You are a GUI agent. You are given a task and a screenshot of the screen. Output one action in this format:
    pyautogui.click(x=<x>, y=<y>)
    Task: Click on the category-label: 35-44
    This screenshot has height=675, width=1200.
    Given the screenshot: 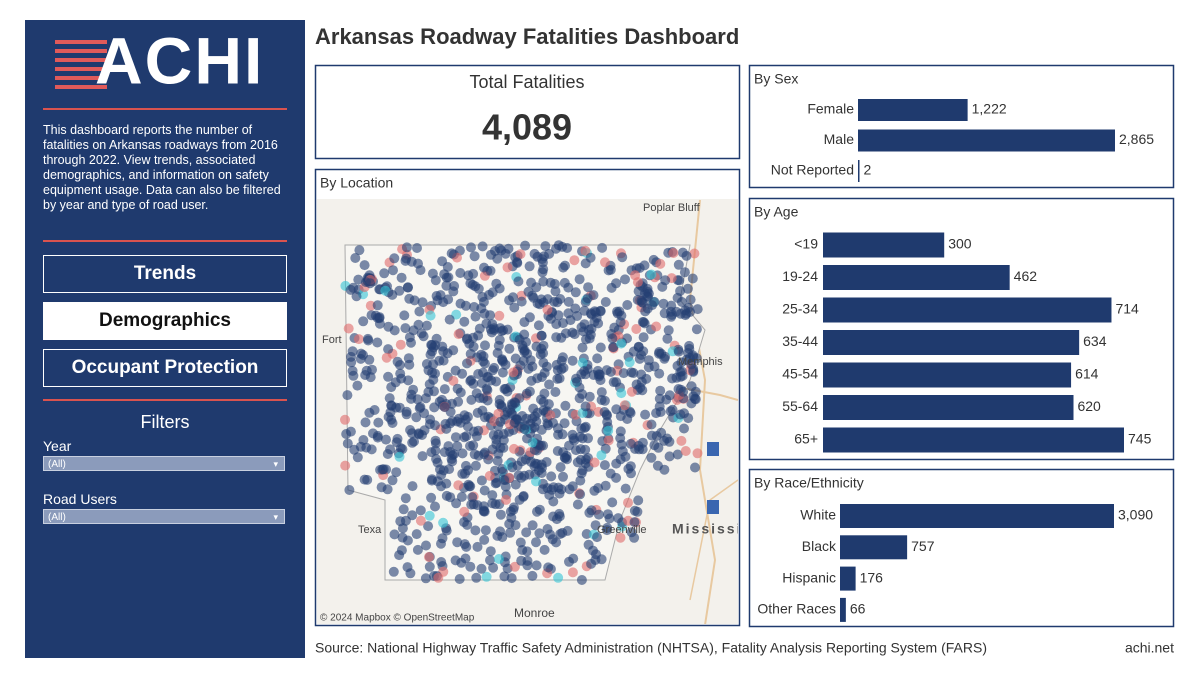 What is the action you would take?
    pyautogui.click(x=800, y=341)
    